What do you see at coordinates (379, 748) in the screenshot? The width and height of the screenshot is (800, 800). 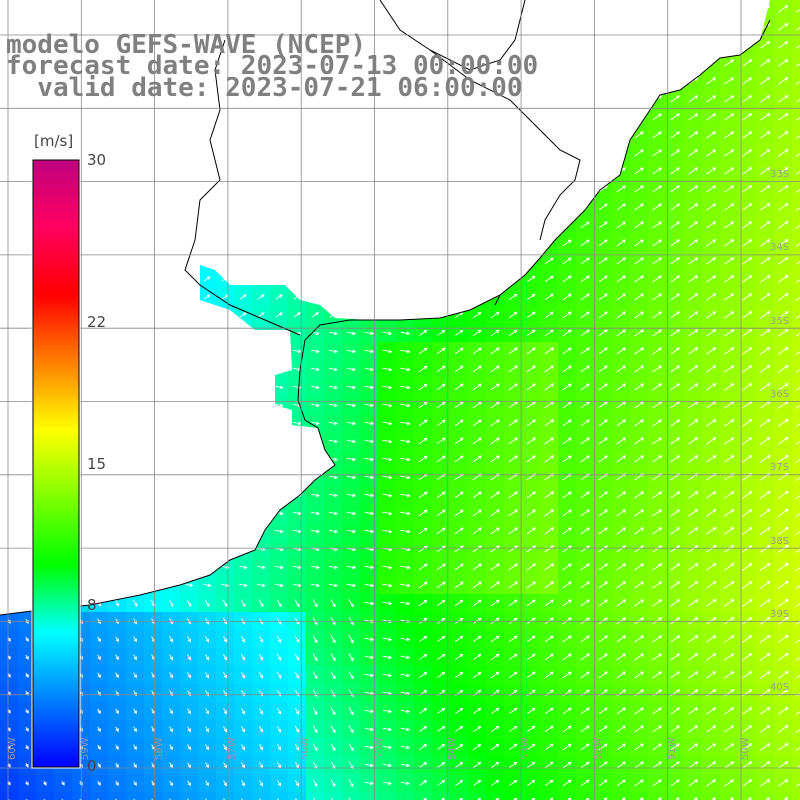 I see `longitude-label: 55W` at bounding box center [379, 748].